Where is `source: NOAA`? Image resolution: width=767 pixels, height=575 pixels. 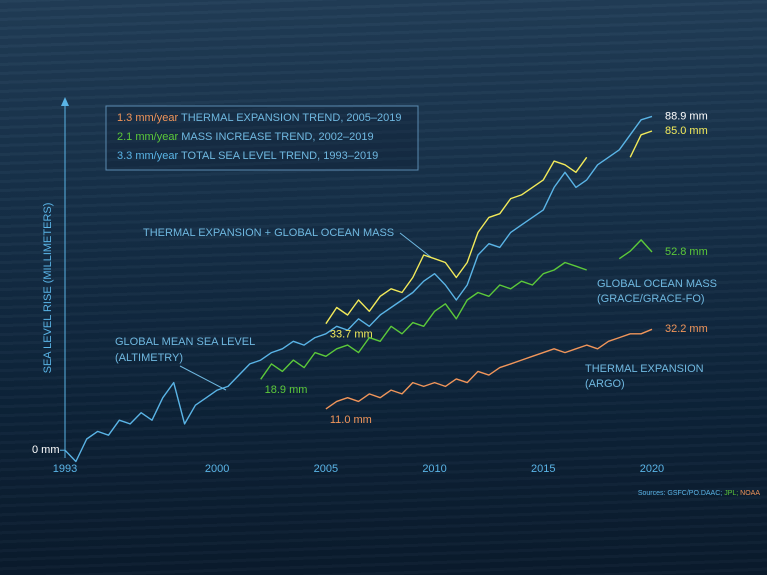
source: NOAA is located at coordinates (750, 493).